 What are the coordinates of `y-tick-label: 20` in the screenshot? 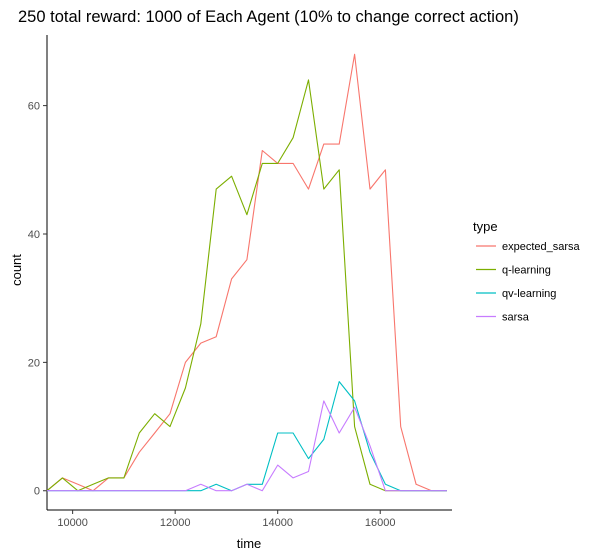 It's located at (34, 363).